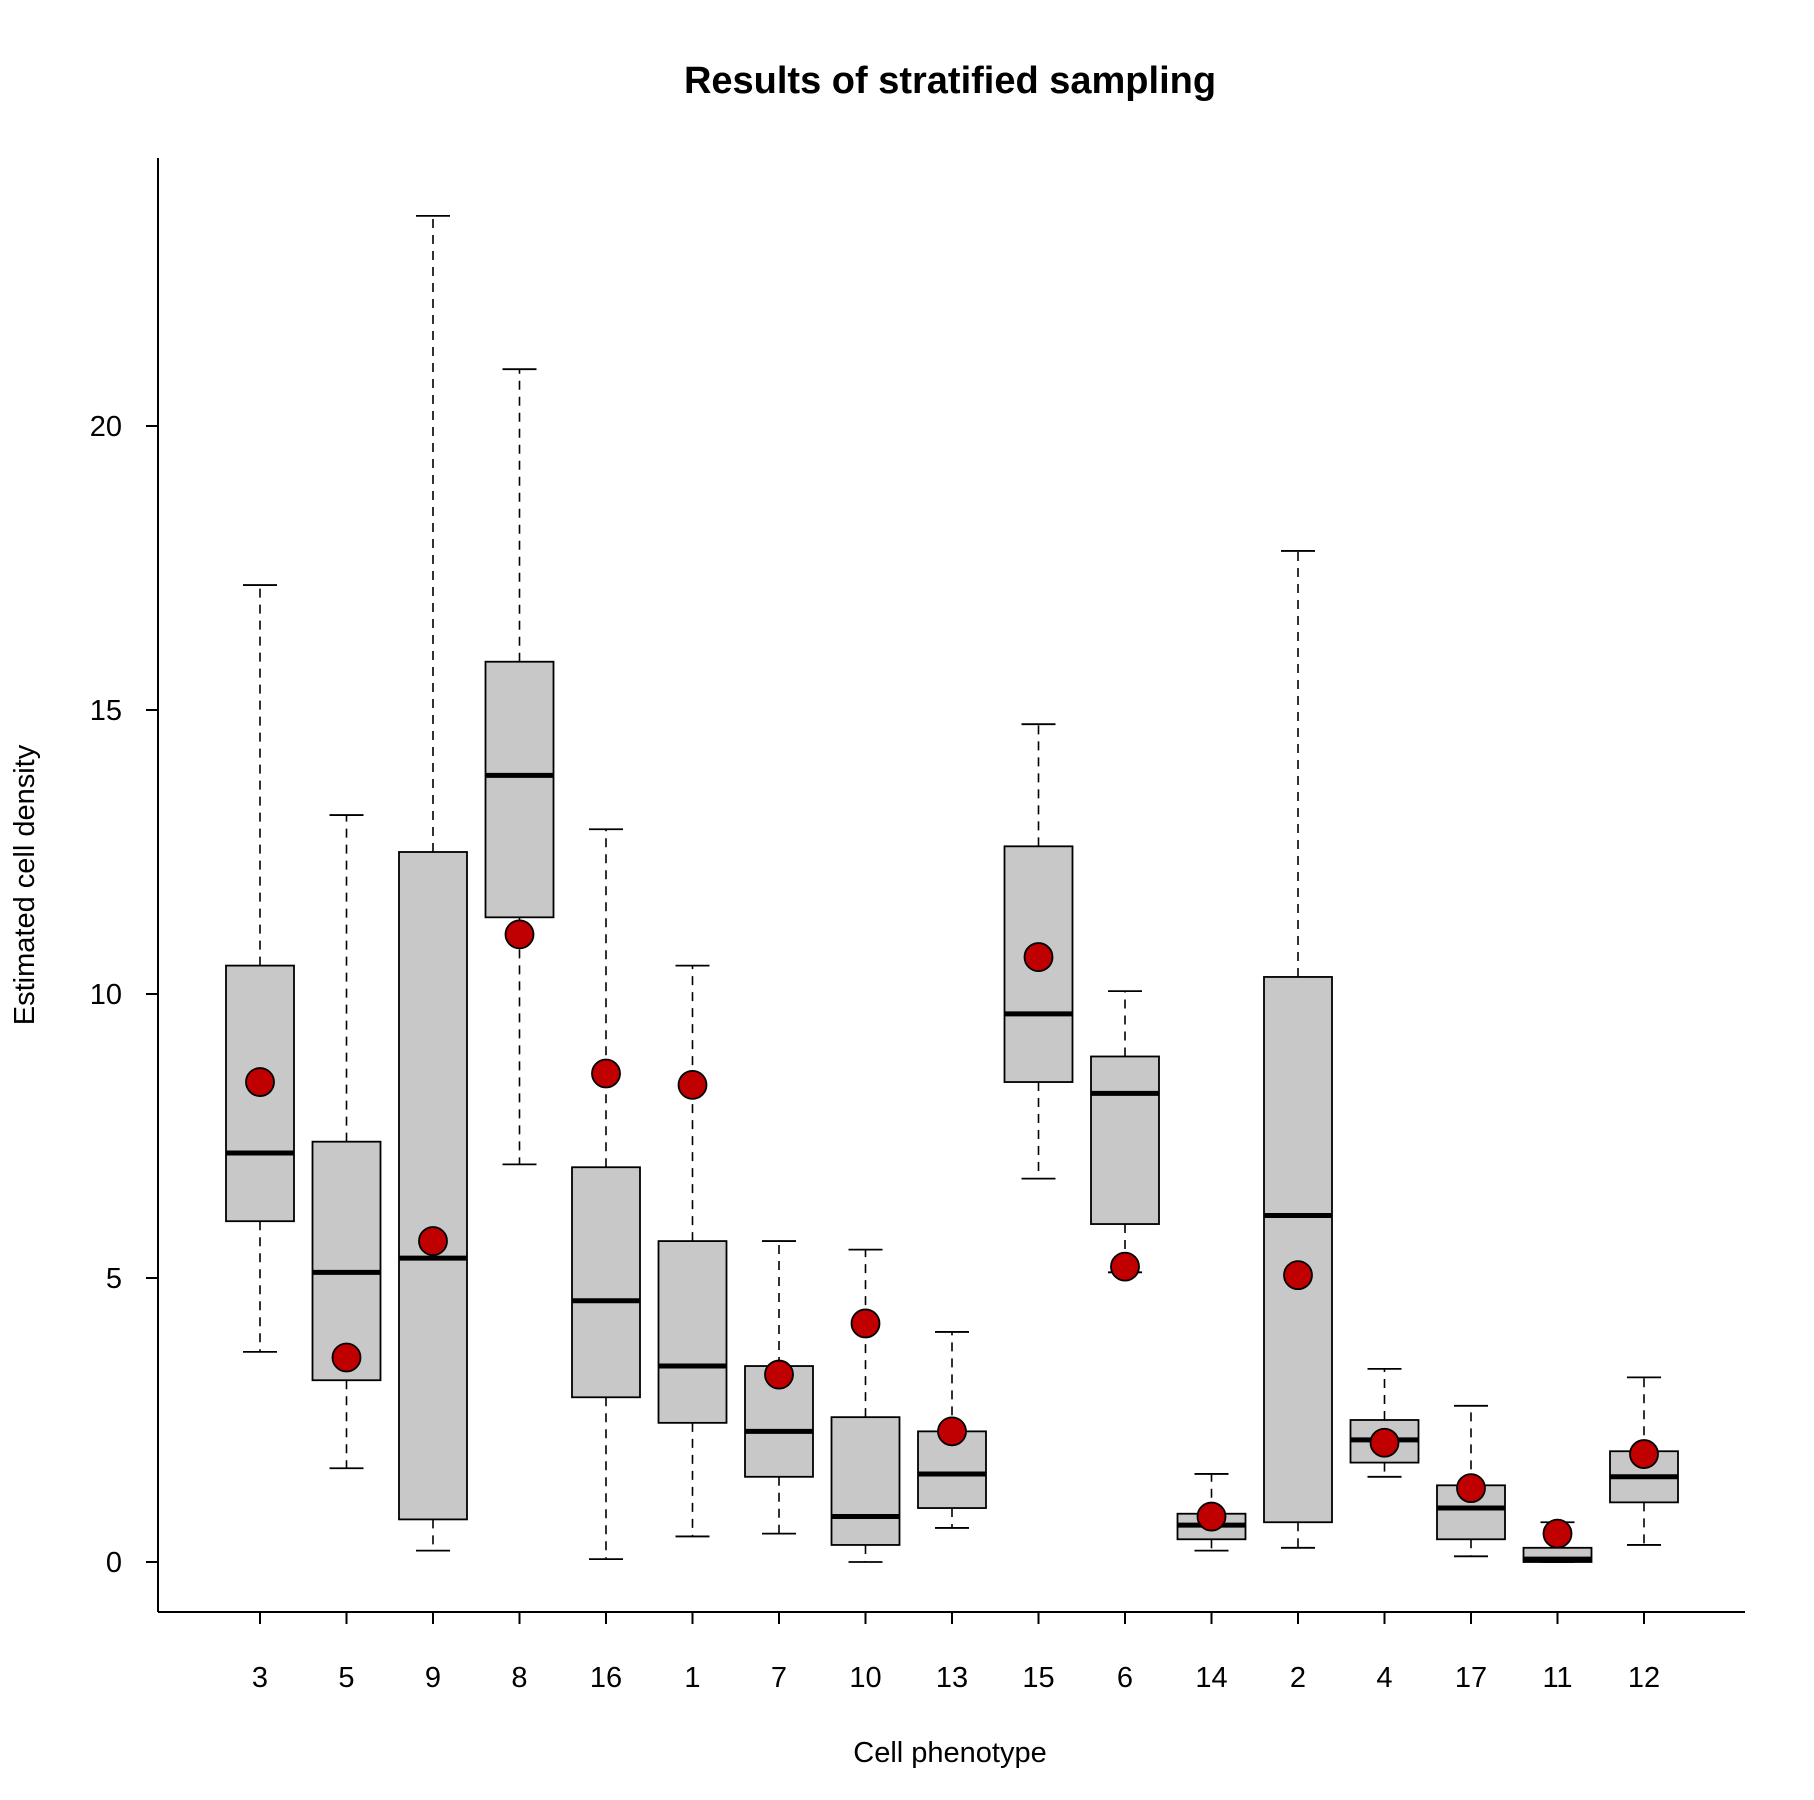 The height and width of the screenshot is (1800, 1814). Describe the element at coordinates (950, 81) in the screenshot. I see `chart-title: Results of stratified sampling` at that location.